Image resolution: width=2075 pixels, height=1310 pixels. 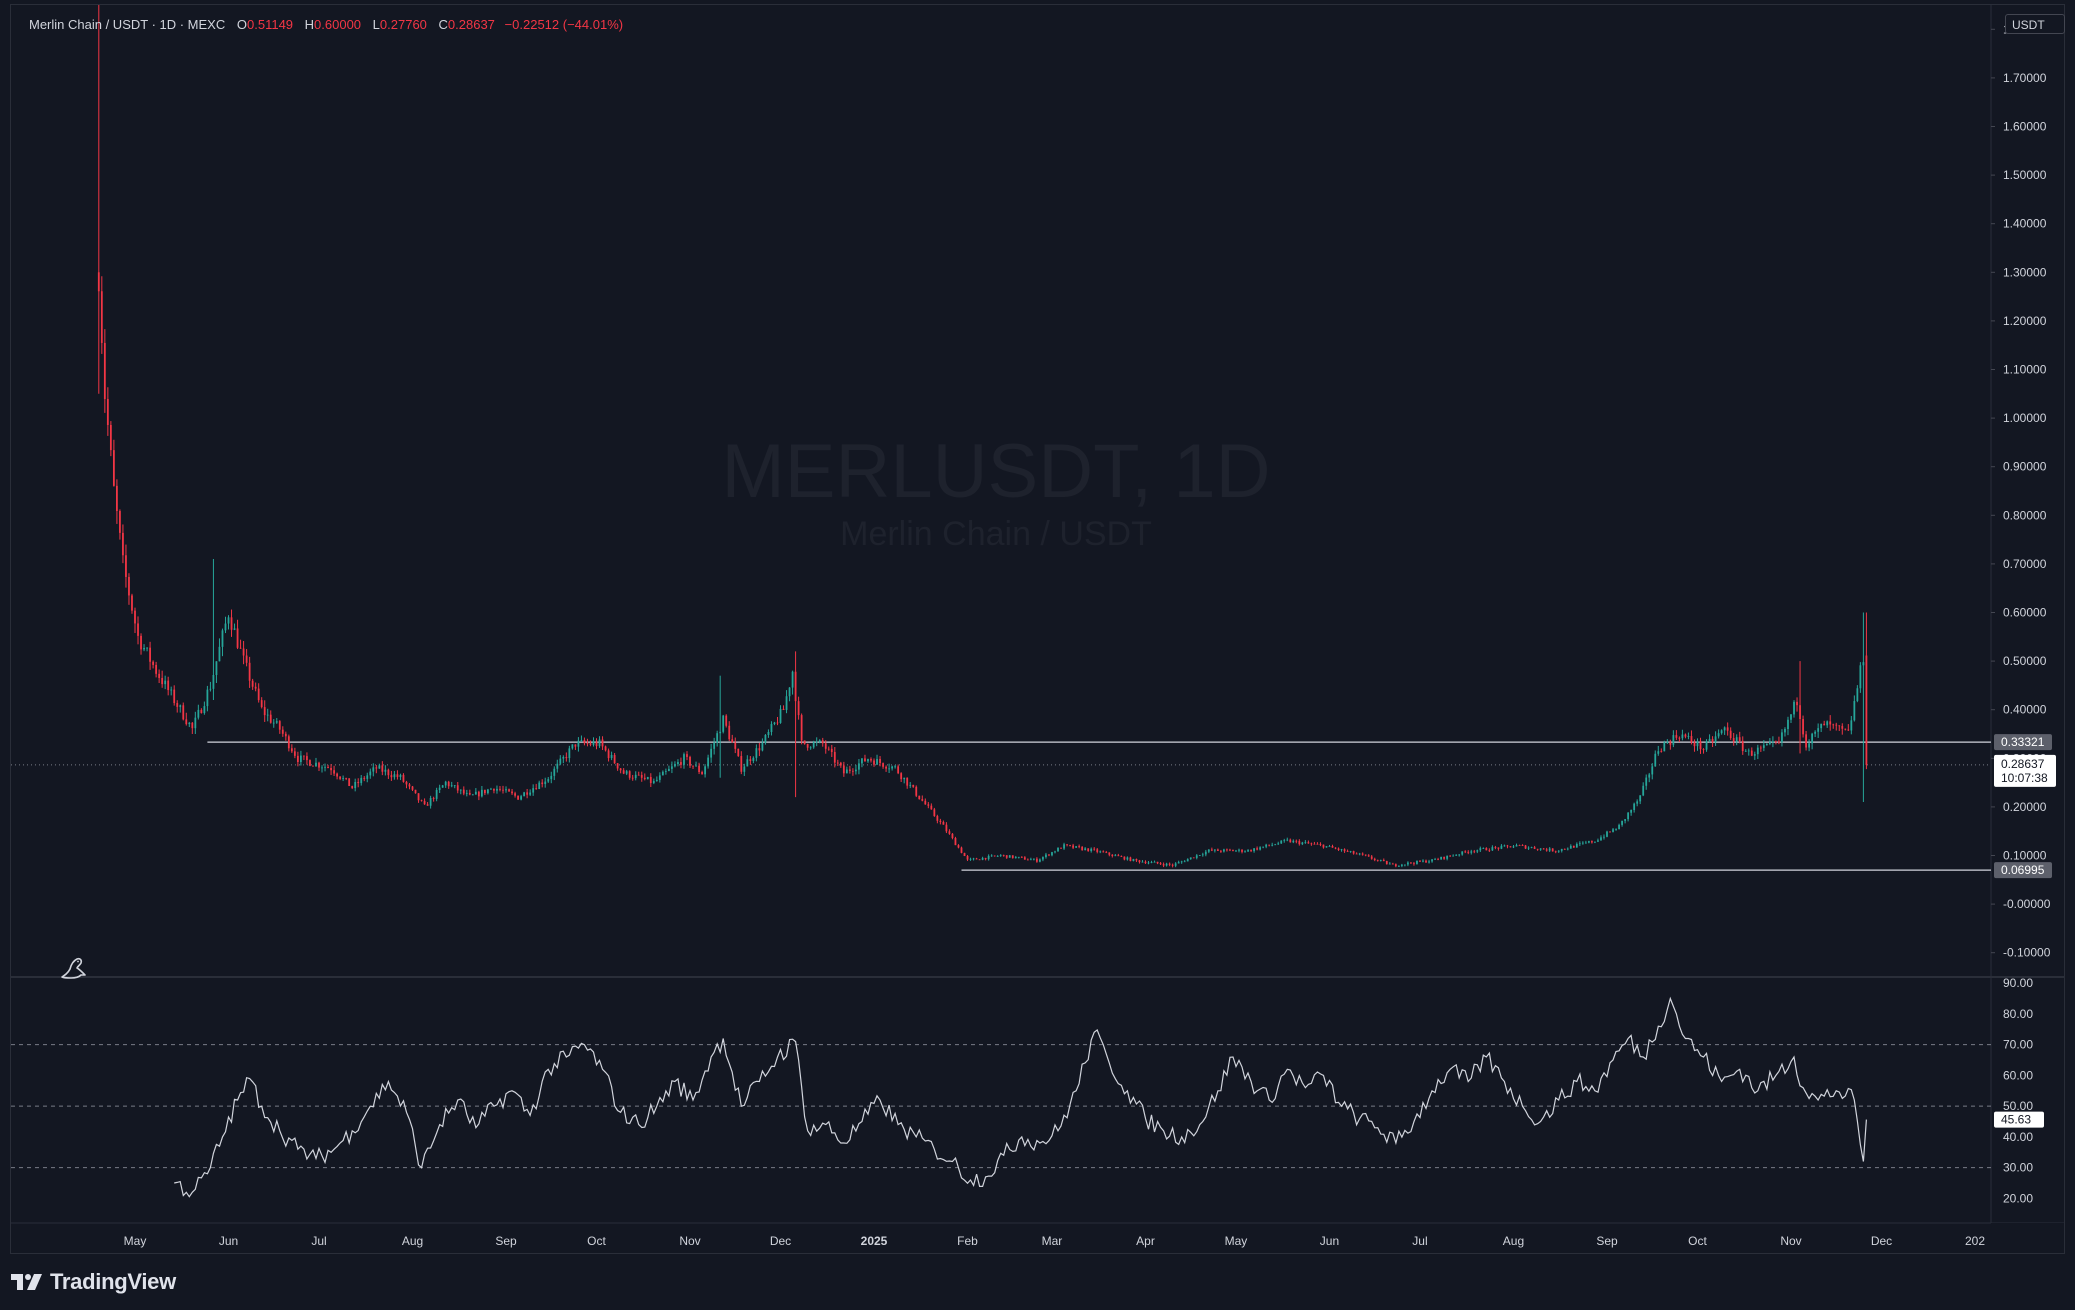 I want to click on dino-icon, so click(x=74, y=967).